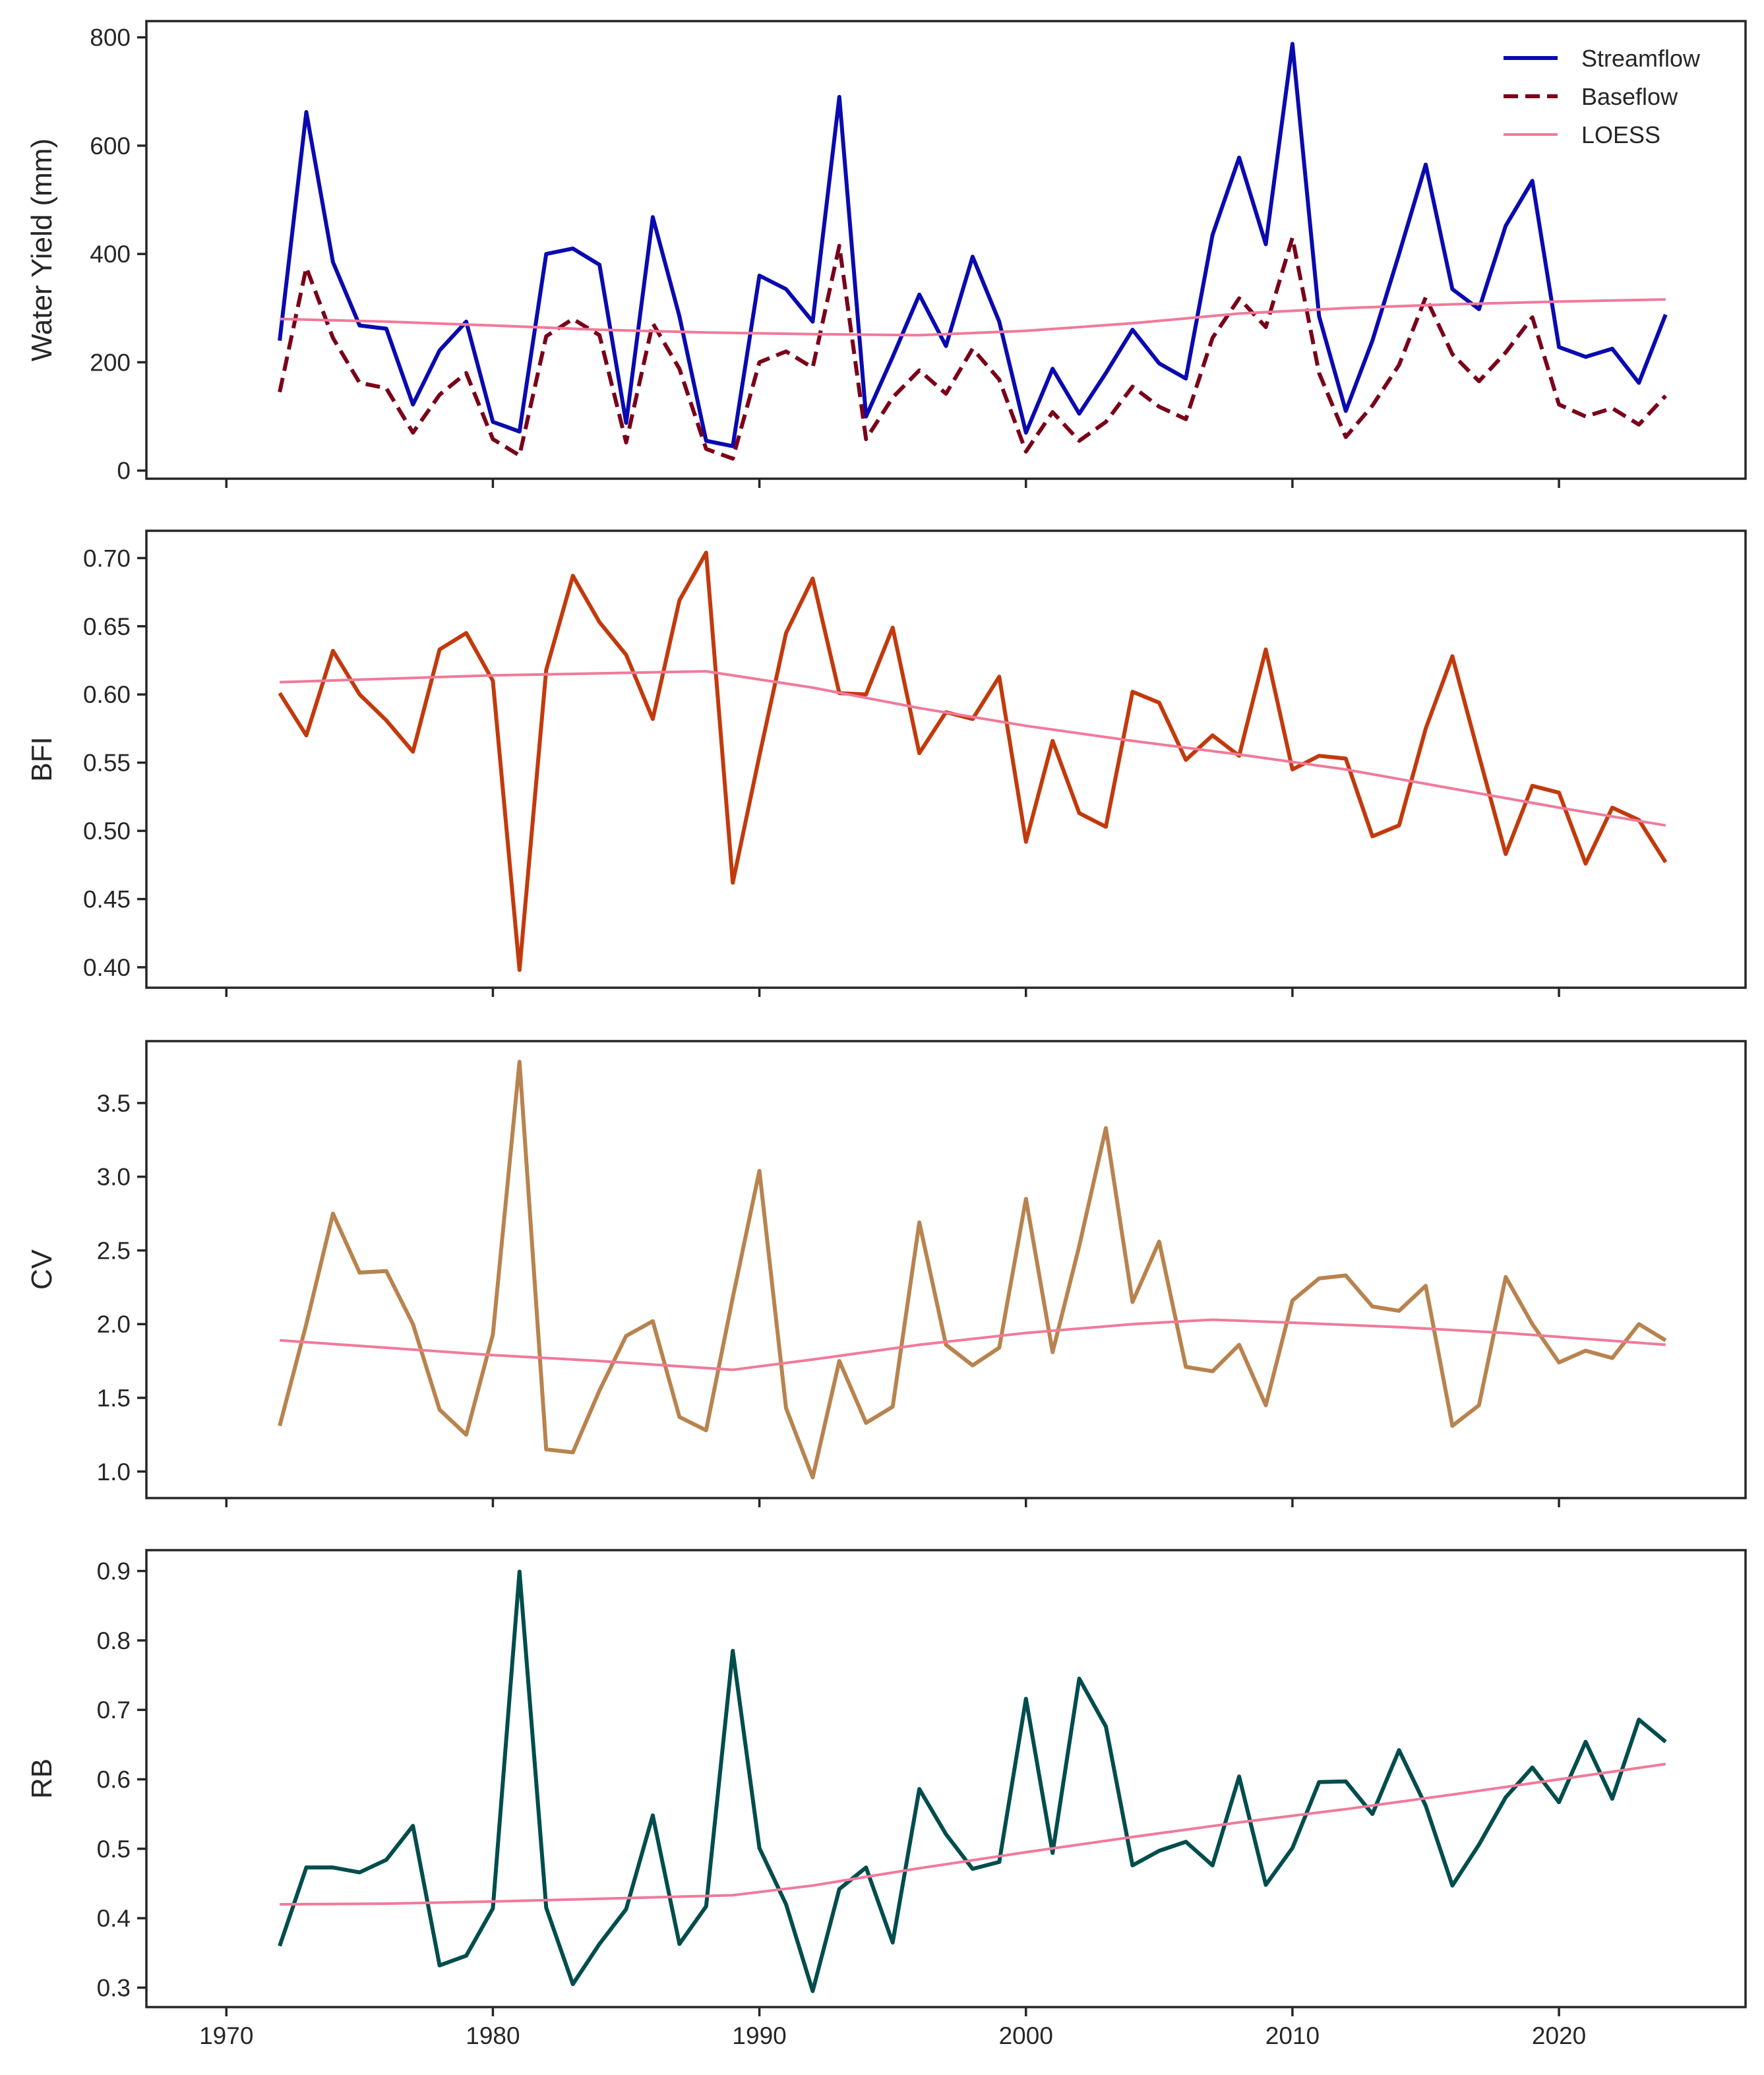 The image size is (1764, 2075). I want to click on y-axis-label-water-yield: Water Yield (mm), so click(42, 249).